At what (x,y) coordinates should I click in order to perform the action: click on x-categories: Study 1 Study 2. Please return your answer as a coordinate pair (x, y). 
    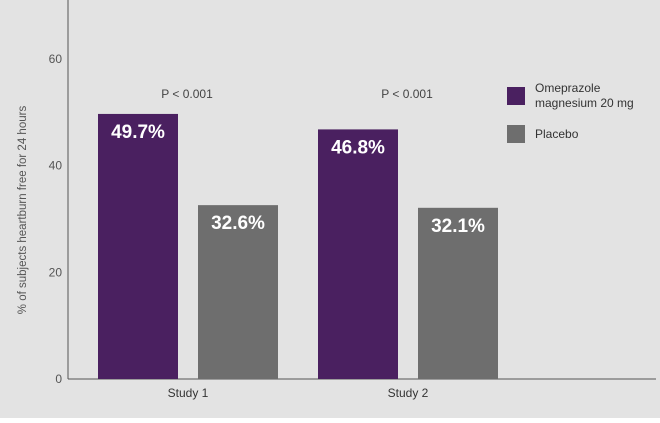
    Looking at the image, I should click on (298, 393).